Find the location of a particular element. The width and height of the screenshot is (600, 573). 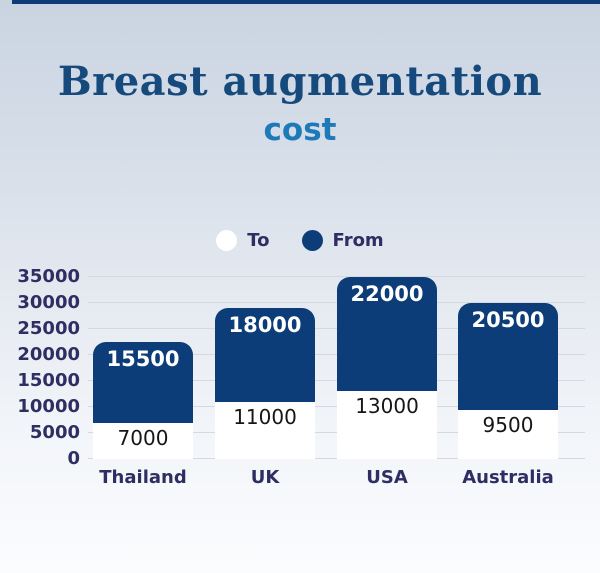

page-subtitle: cost is located at coordinates (300, 130).